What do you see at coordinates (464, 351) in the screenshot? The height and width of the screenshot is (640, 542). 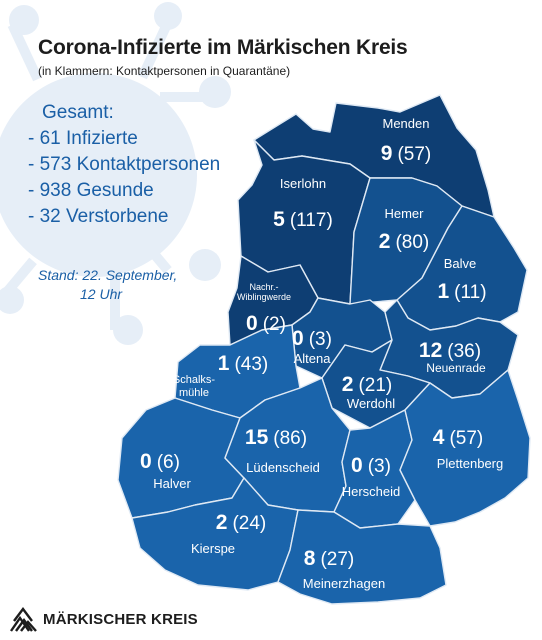 I see `district-contacts: (36)` at bounding box center [464, 351].